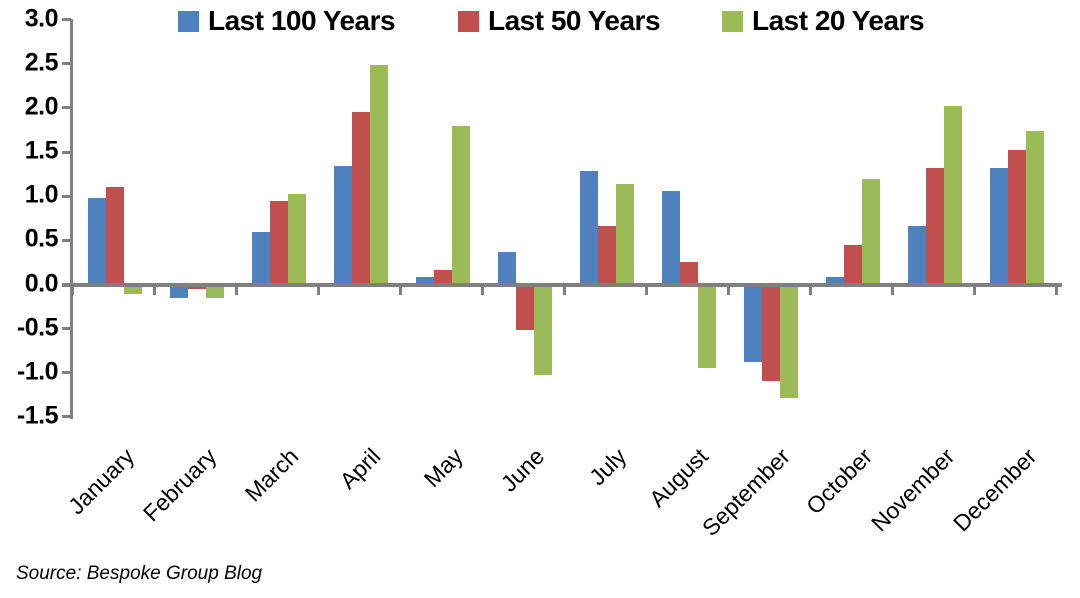  I want to click on bar-july-last-50-years, so click(607, 255).